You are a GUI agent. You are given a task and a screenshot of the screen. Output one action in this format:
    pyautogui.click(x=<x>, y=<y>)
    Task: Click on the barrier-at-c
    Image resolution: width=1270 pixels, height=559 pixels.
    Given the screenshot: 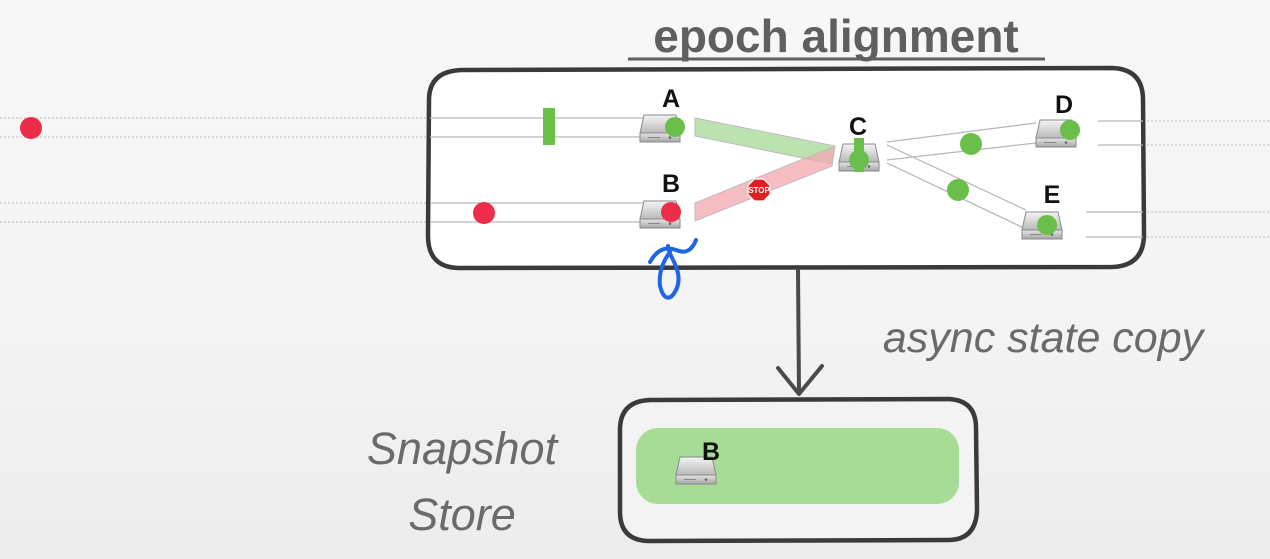 What is the action you would take?
    pyautogui.click(x=859, y=160)
    